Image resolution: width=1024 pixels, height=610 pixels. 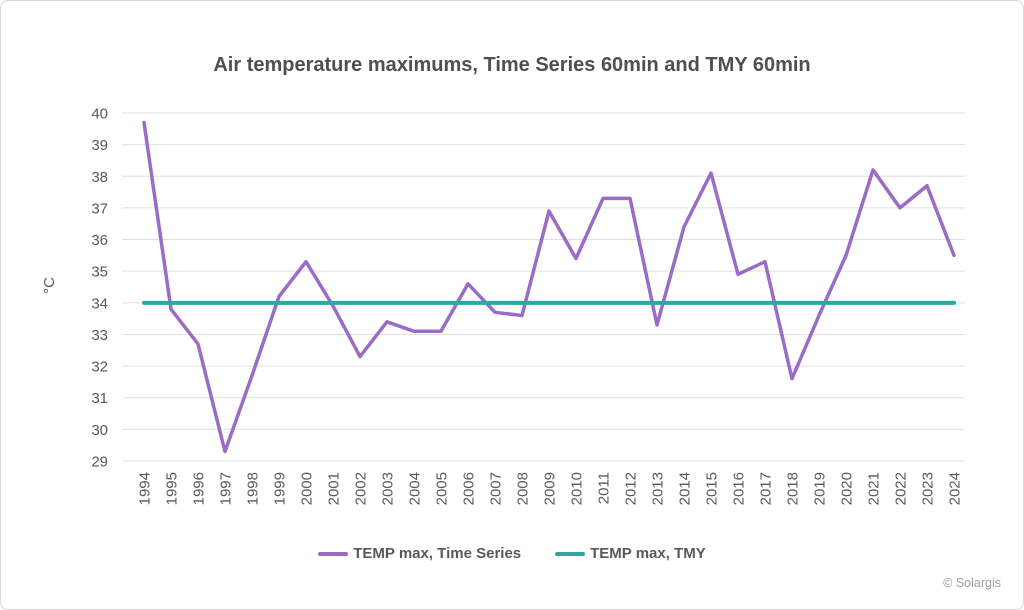 I want to click on x-tick-label: 2013, so click(x=658, y=488).